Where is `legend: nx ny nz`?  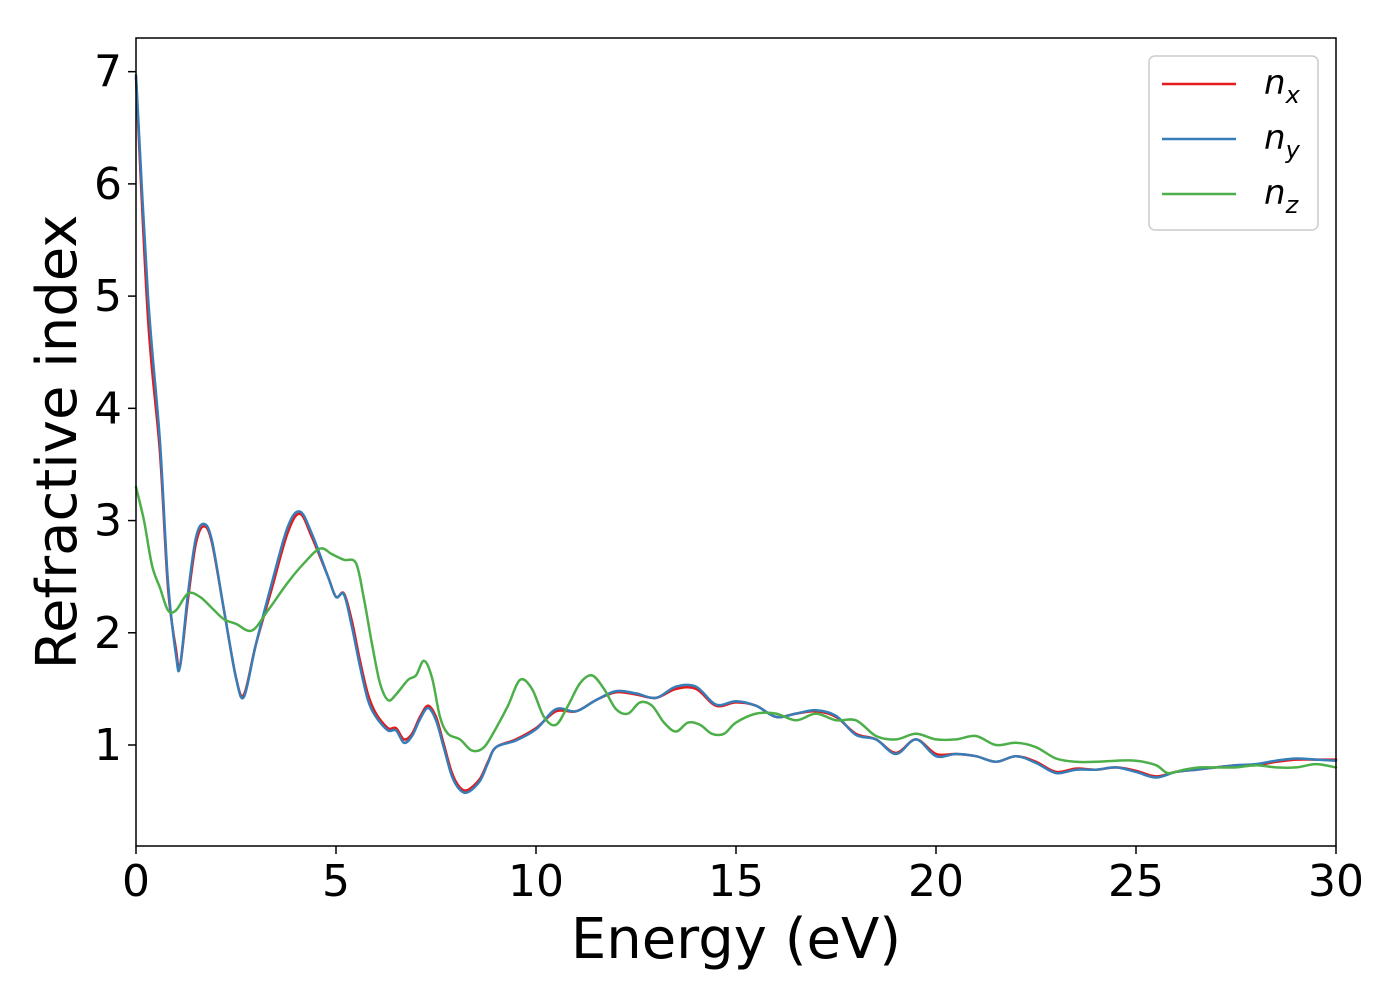 legend: nx ny nz is located at coordinates (1233, 143).